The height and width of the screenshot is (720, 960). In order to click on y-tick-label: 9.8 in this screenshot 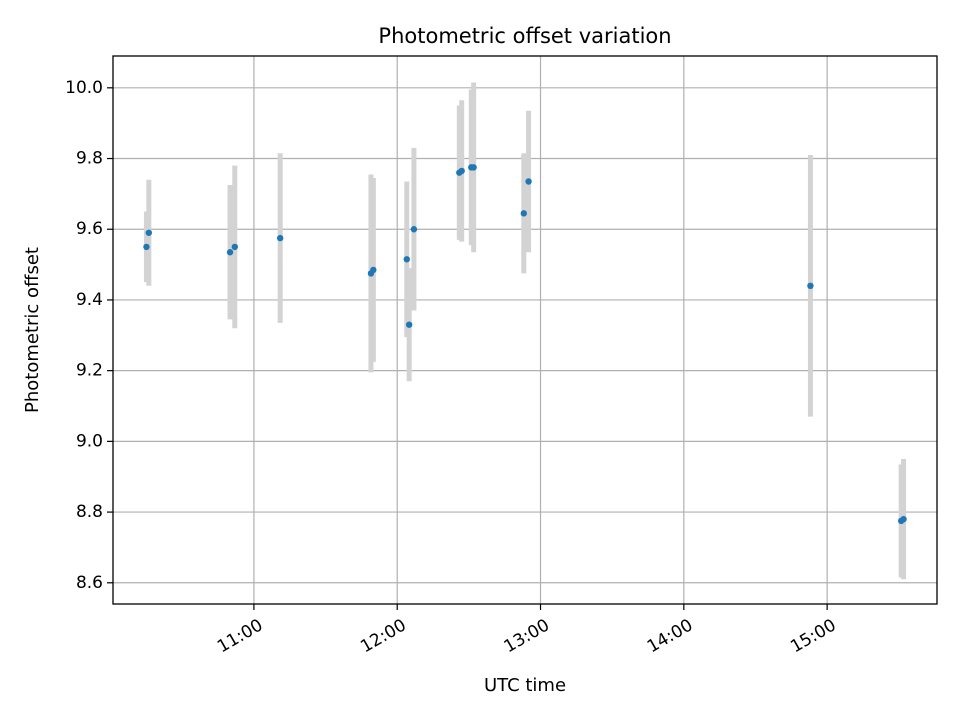, I will do `click(89, 159)`.